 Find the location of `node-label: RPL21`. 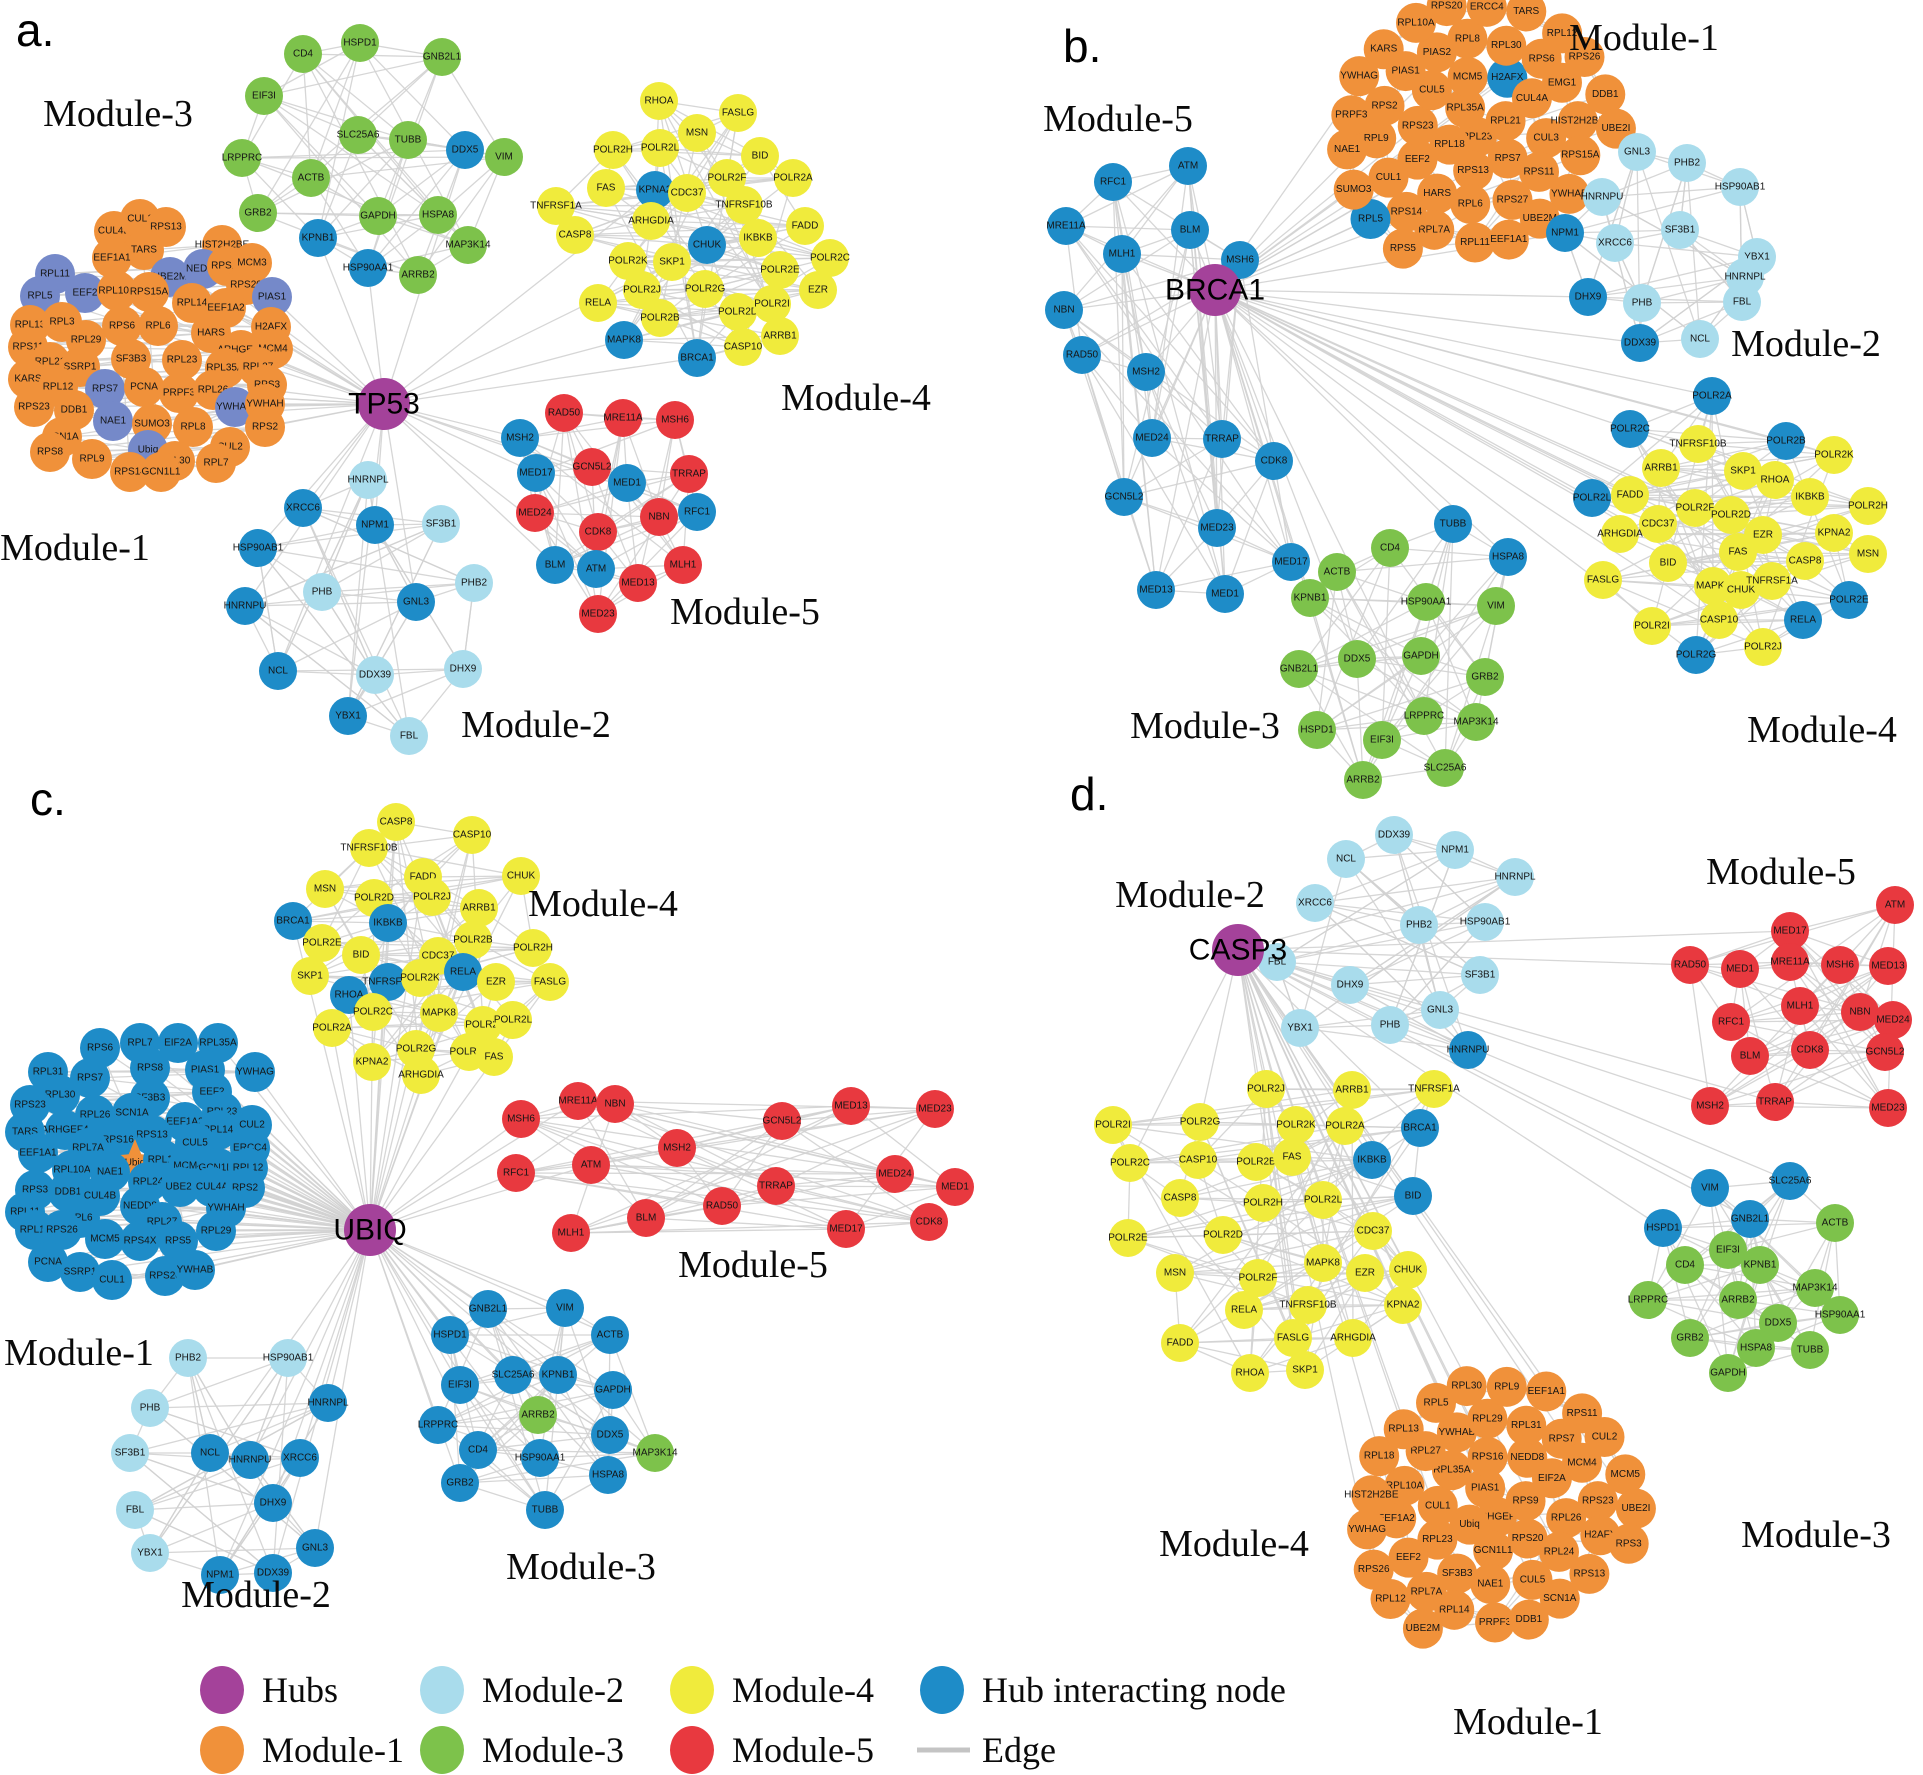

node-label: RPL21 is located at coordinates (1505, 121).